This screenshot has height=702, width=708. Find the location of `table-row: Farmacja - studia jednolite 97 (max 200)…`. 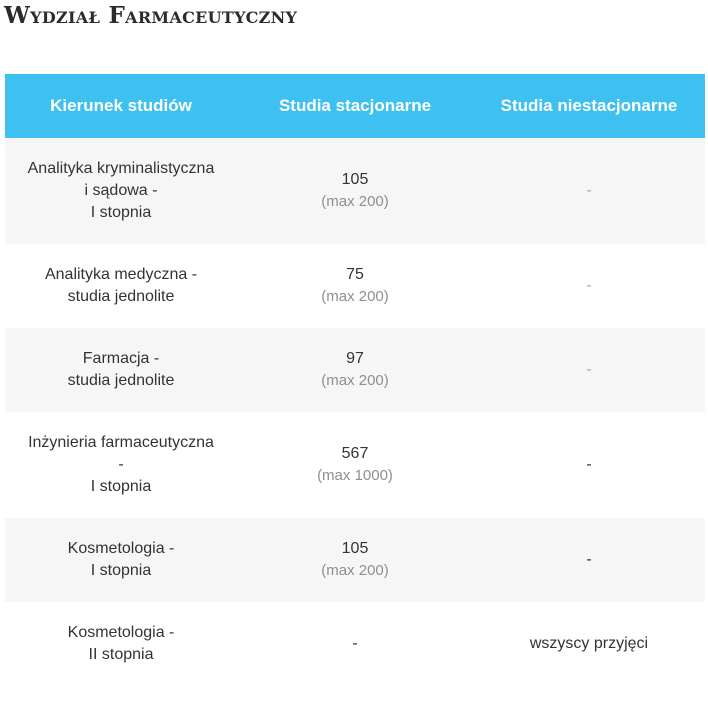

table-row: Farmacja - studia jednolite 97 (max 200)… is located at coordinates (355, 370).